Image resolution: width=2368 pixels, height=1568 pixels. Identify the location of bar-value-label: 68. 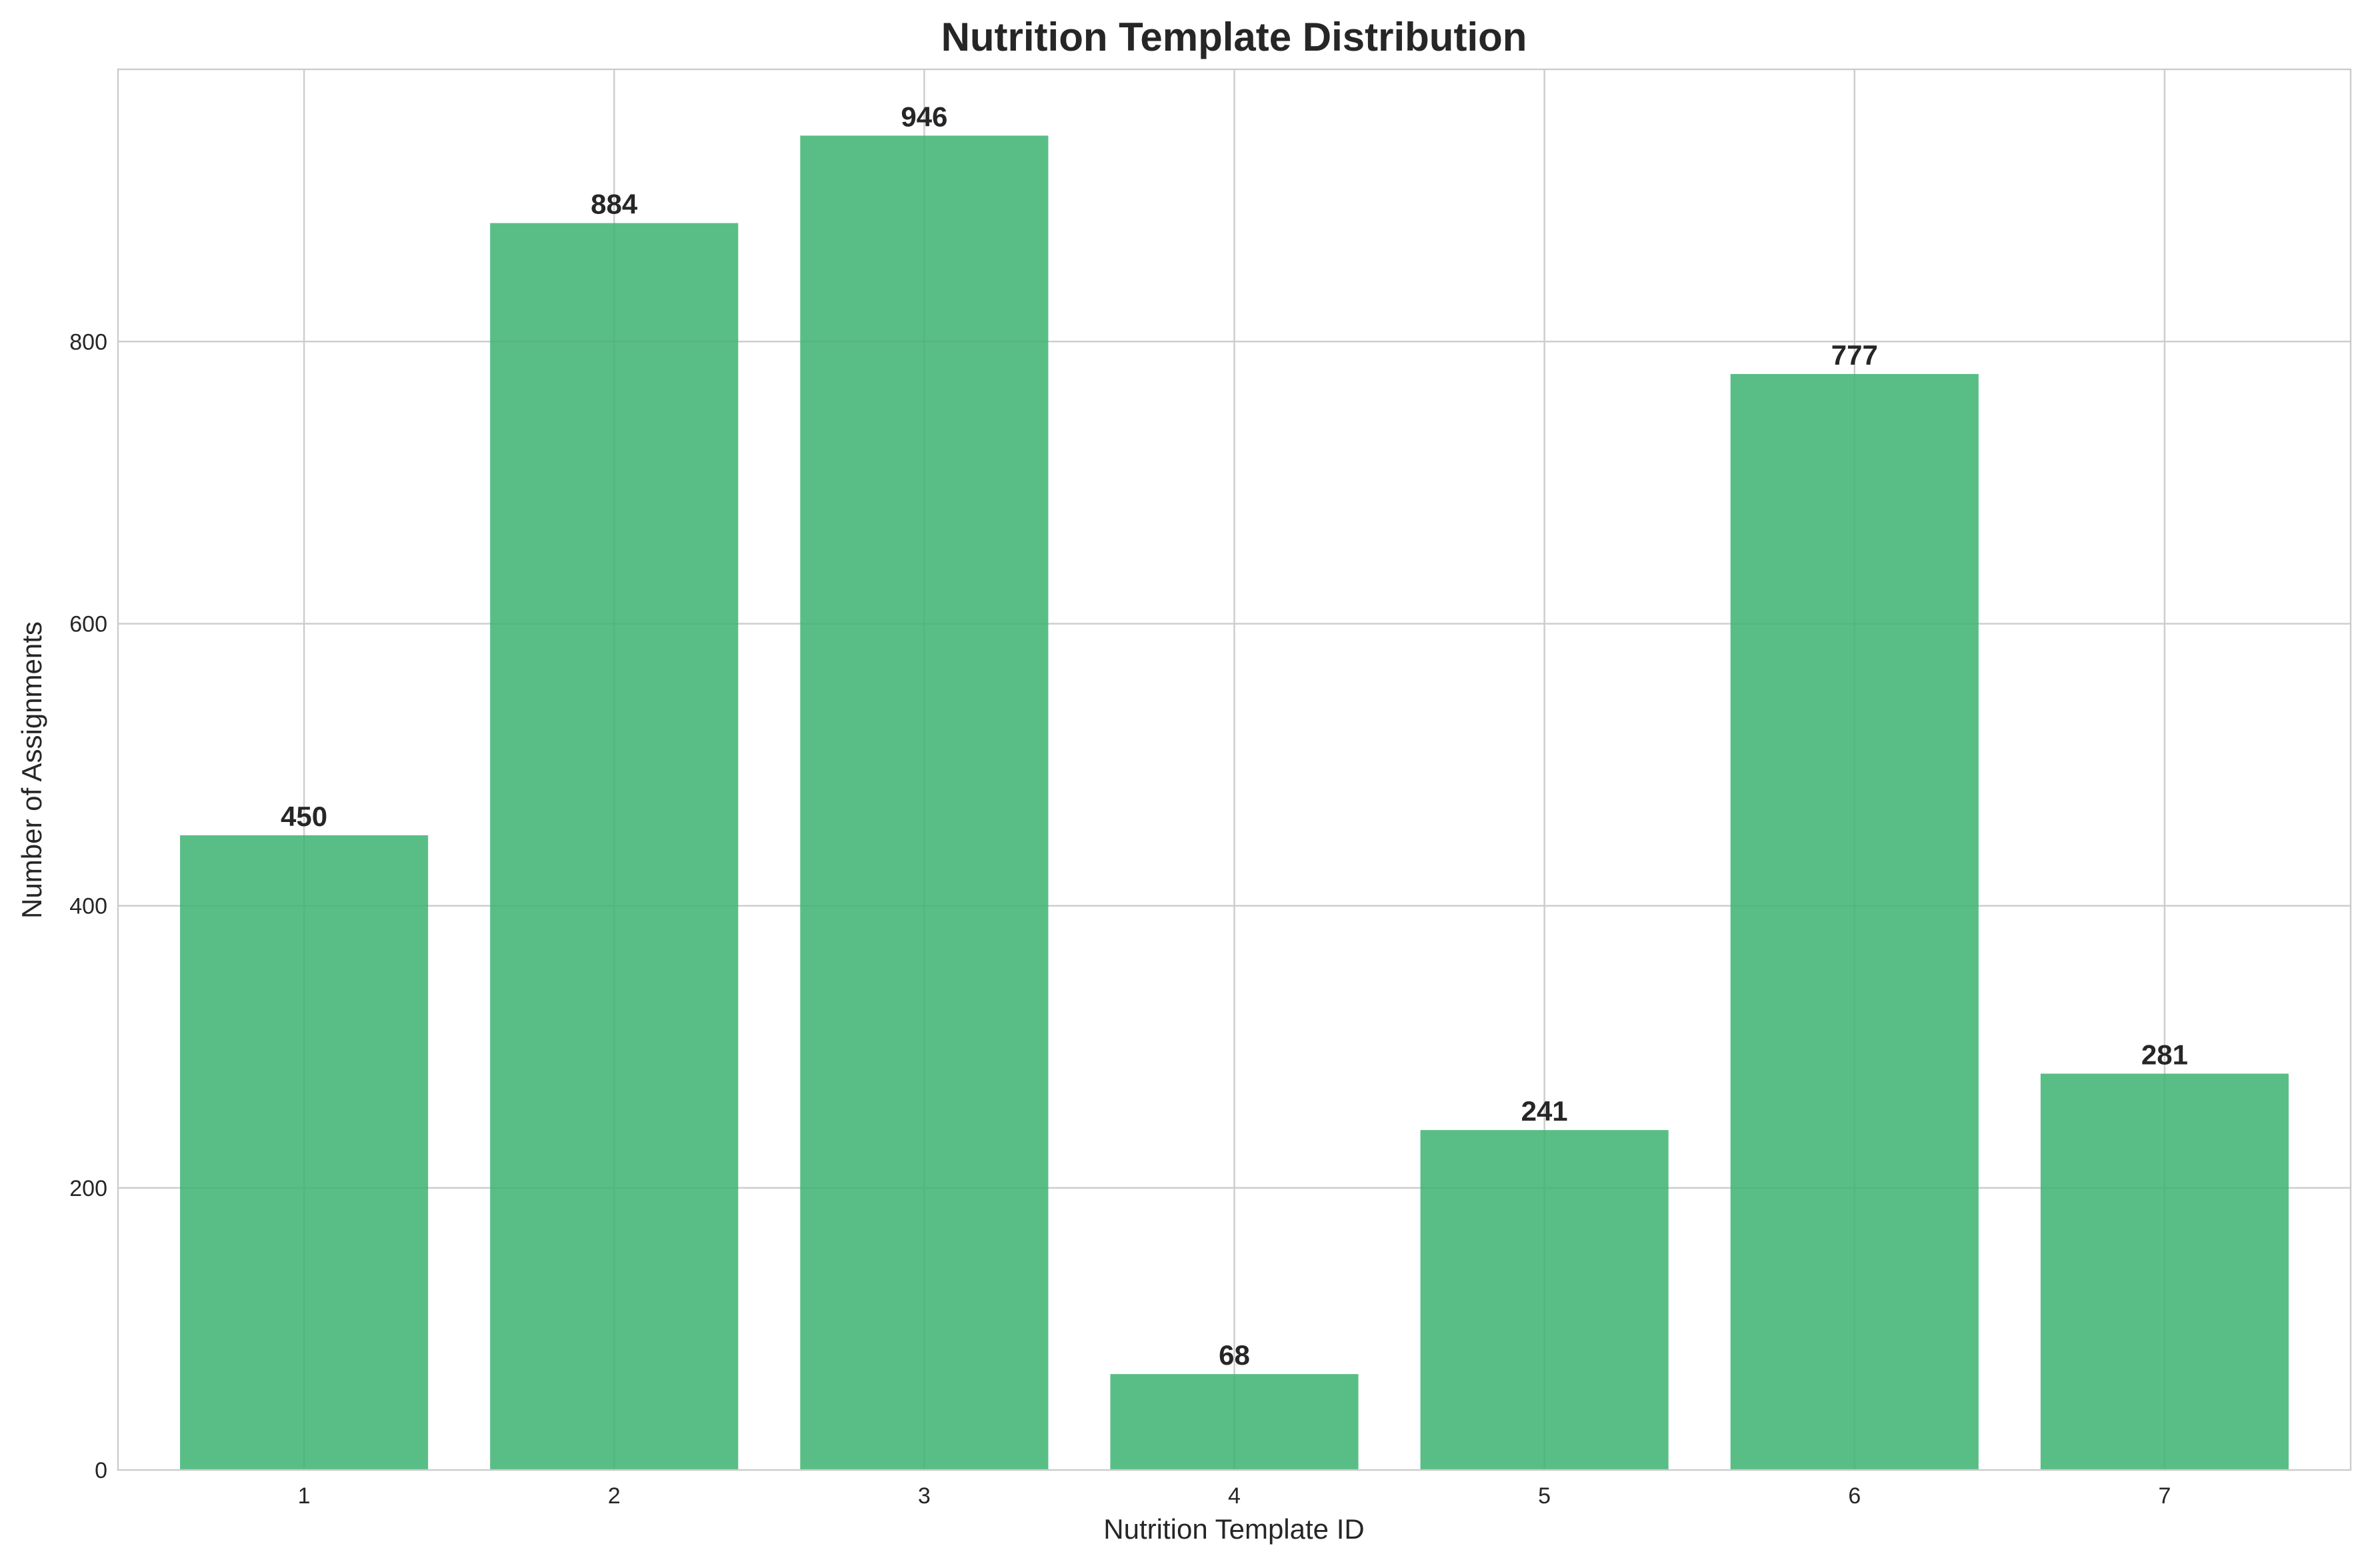
(1234, 1355).